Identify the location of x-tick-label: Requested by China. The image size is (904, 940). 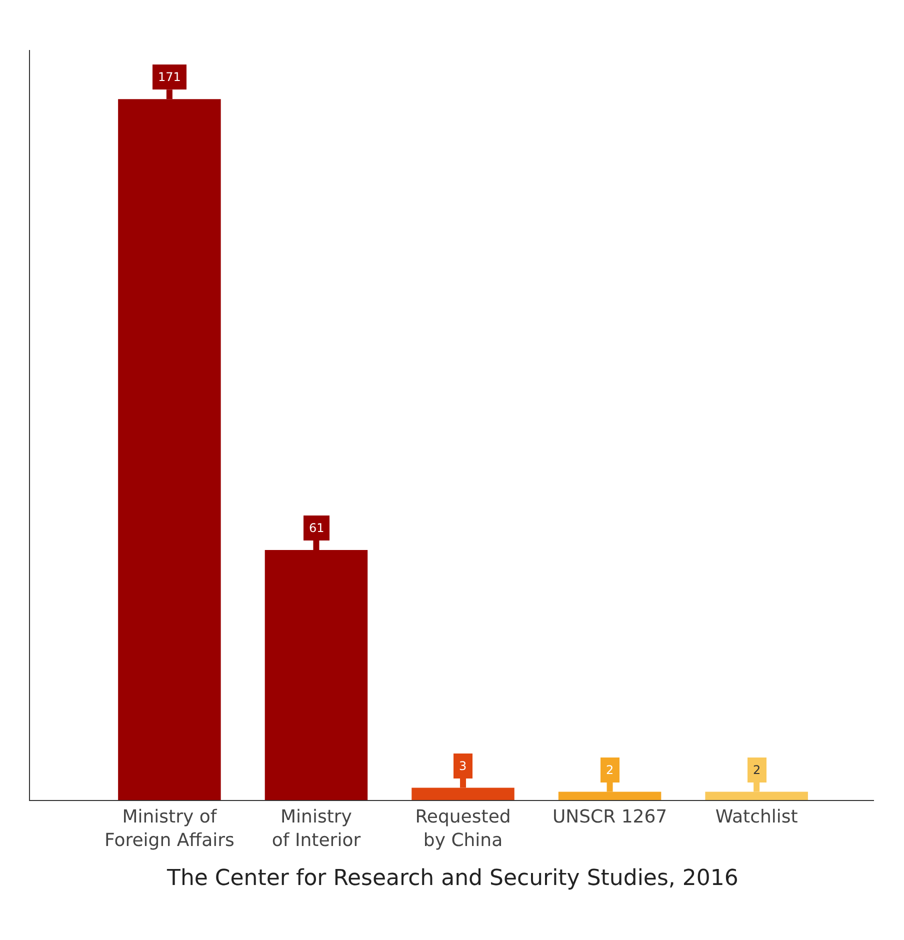
(463, 828).